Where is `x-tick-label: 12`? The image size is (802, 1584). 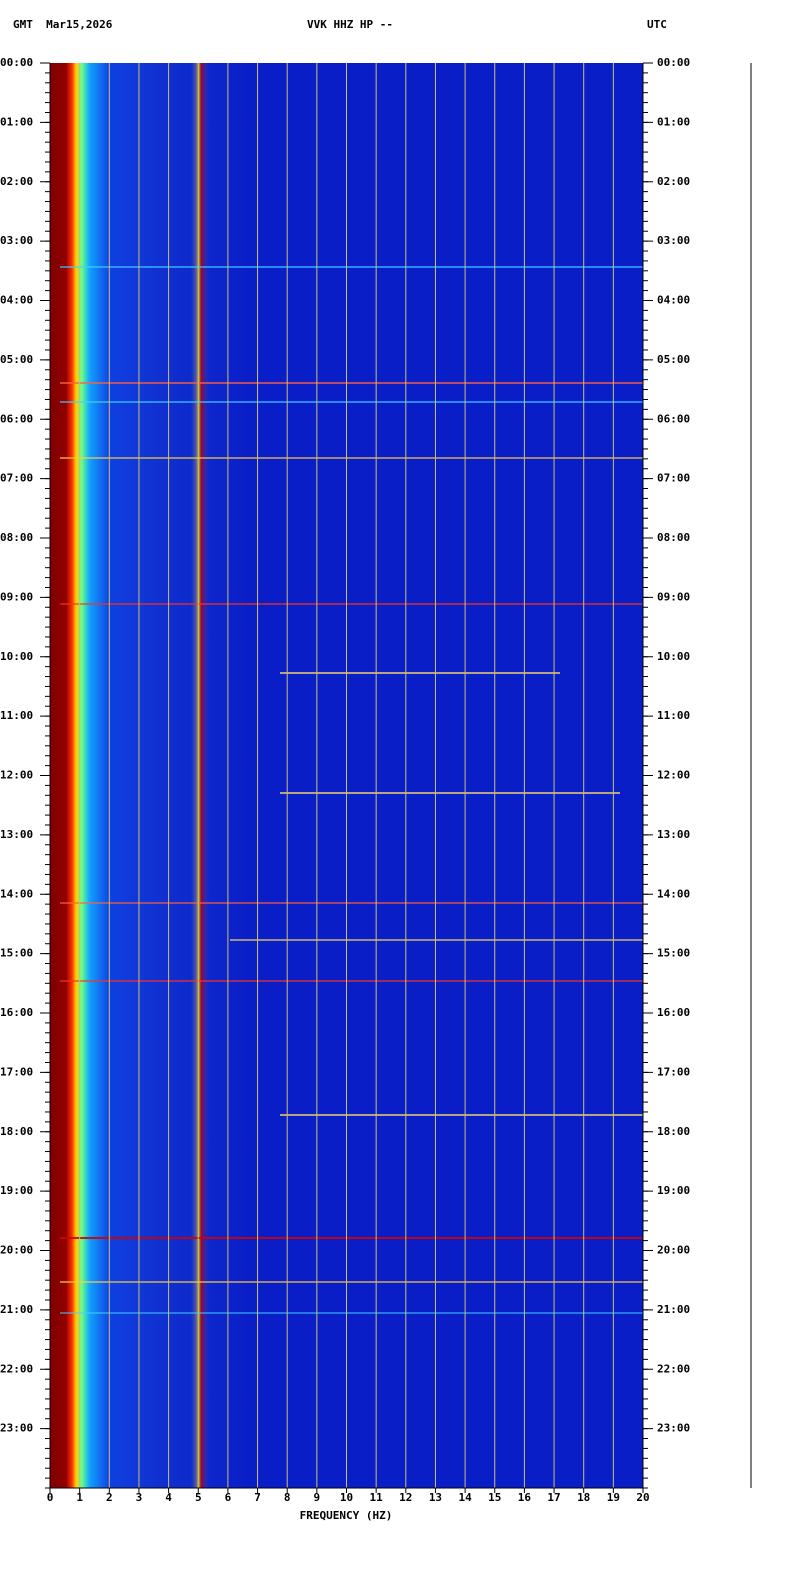
x-tick-label: 12 is located at coordinates (405, 1497).